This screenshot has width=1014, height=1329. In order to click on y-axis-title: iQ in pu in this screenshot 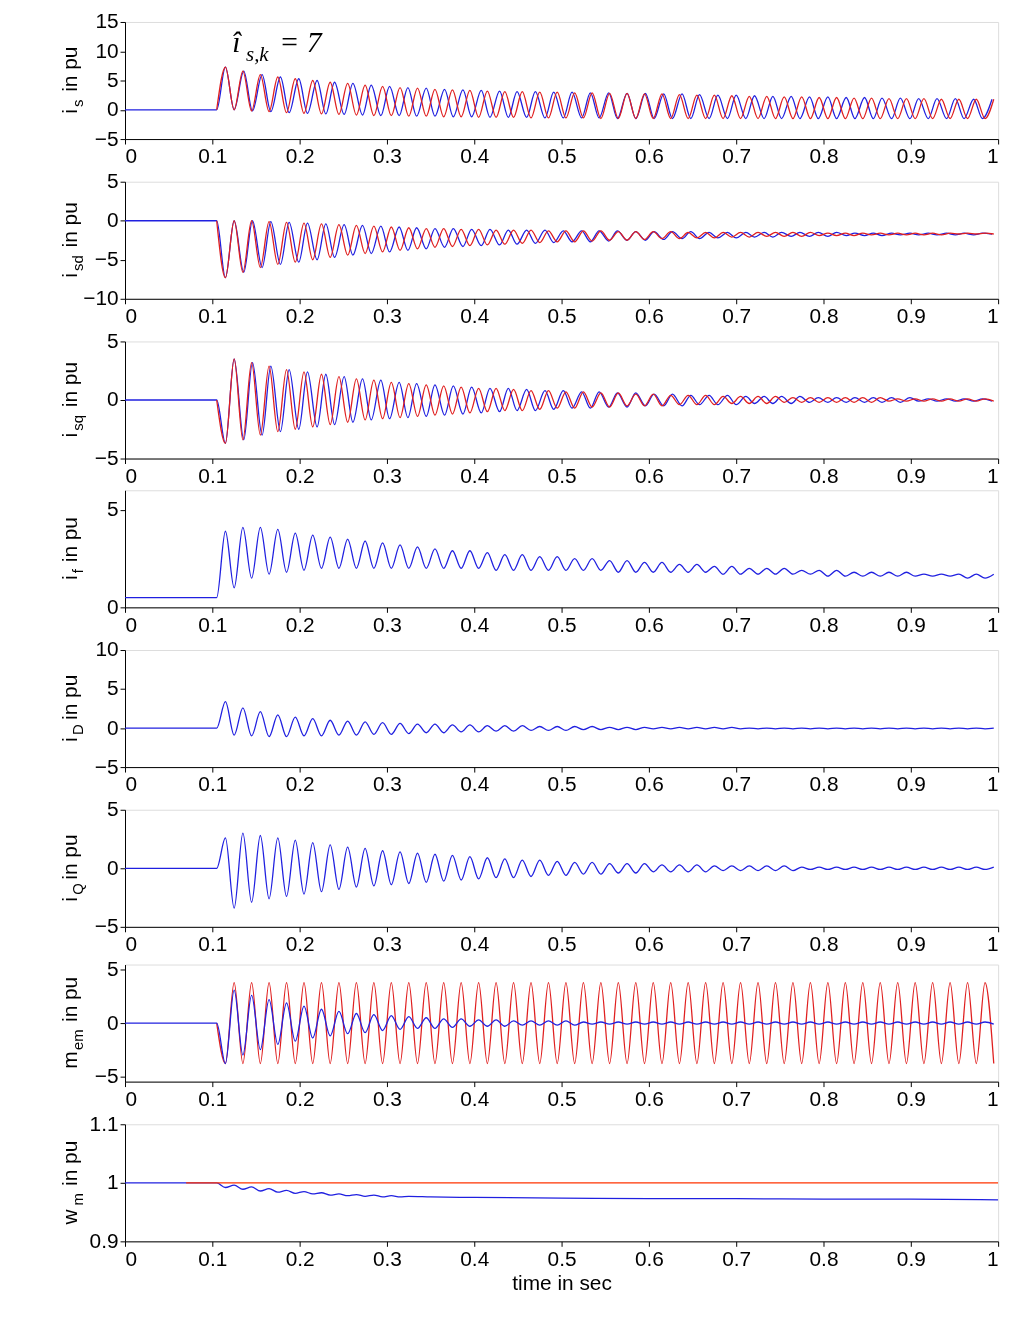, I will do `click(72, 868)`.